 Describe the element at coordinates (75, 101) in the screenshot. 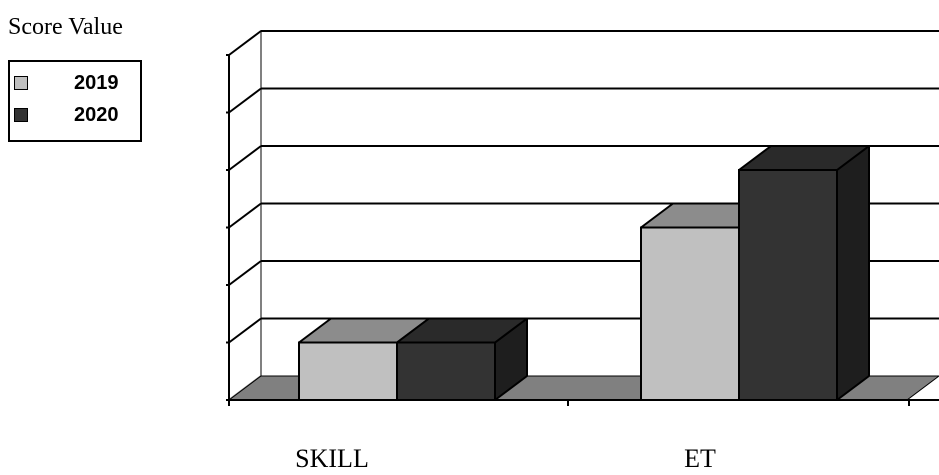

I see `legend: 2019 2020` at that location.